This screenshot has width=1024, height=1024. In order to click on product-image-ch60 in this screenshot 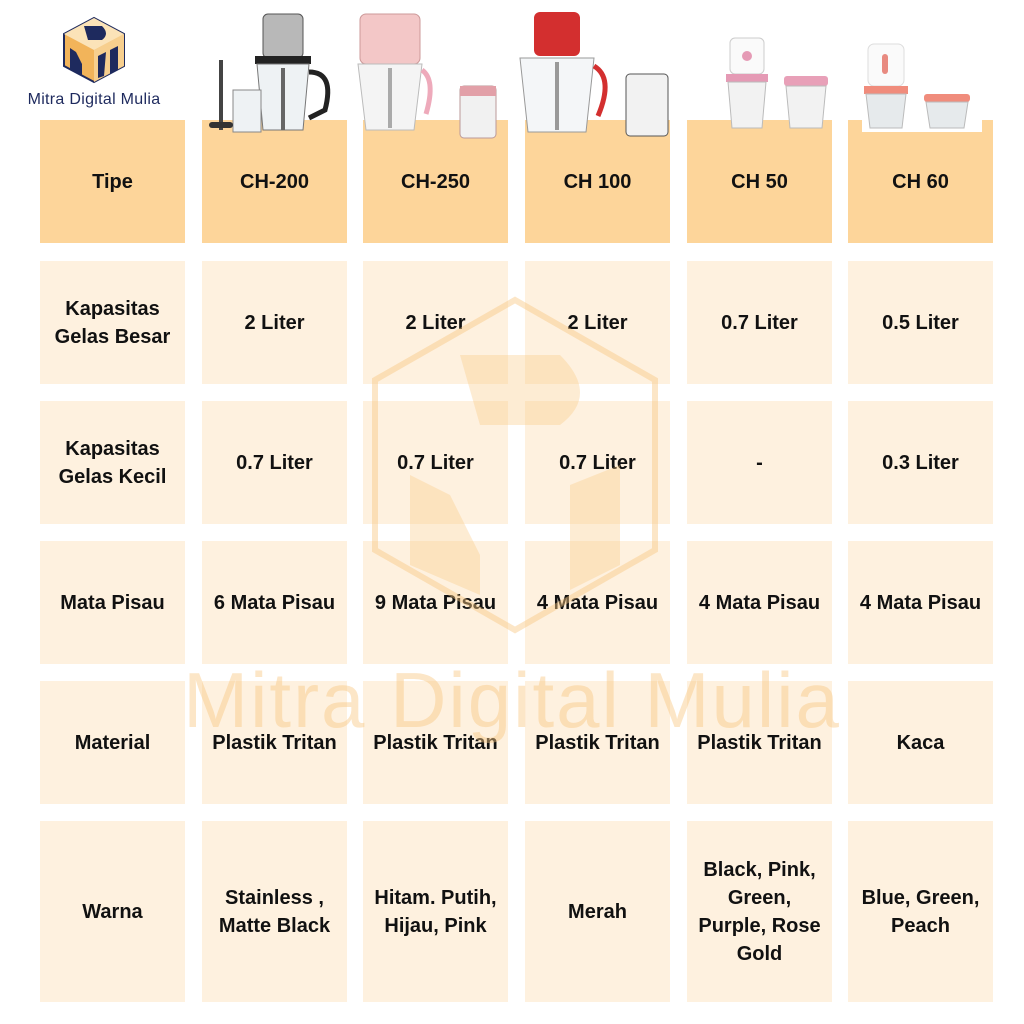, I will do `click(922, 86)`.